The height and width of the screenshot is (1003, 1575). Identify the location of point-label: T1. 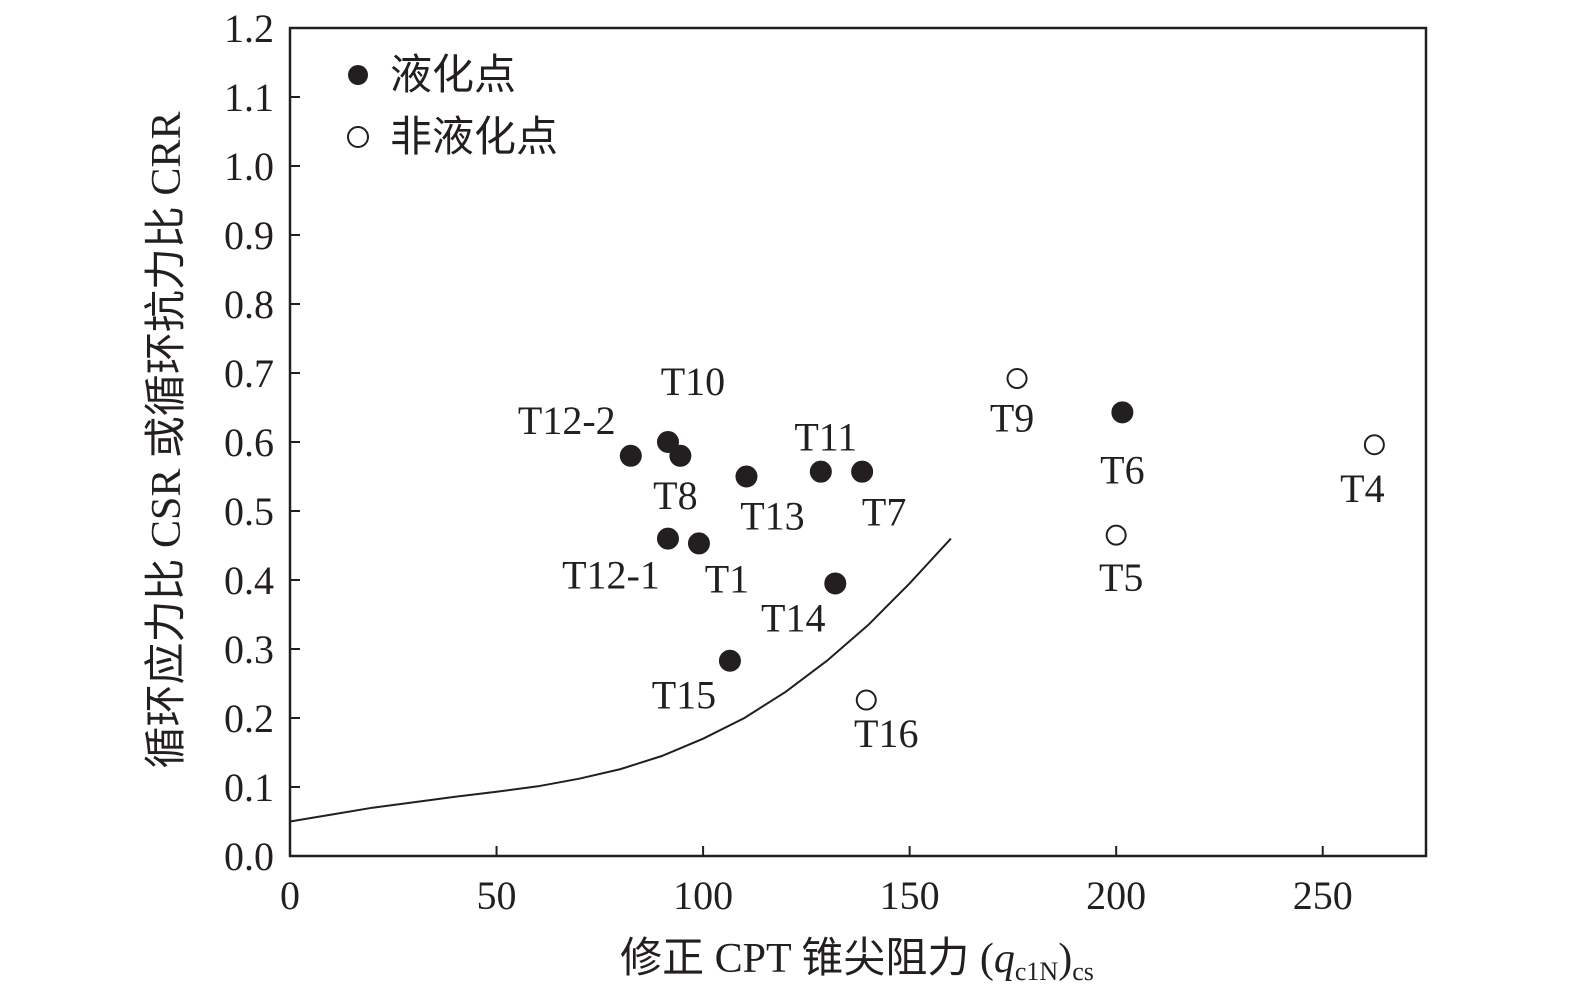
(727, 578).